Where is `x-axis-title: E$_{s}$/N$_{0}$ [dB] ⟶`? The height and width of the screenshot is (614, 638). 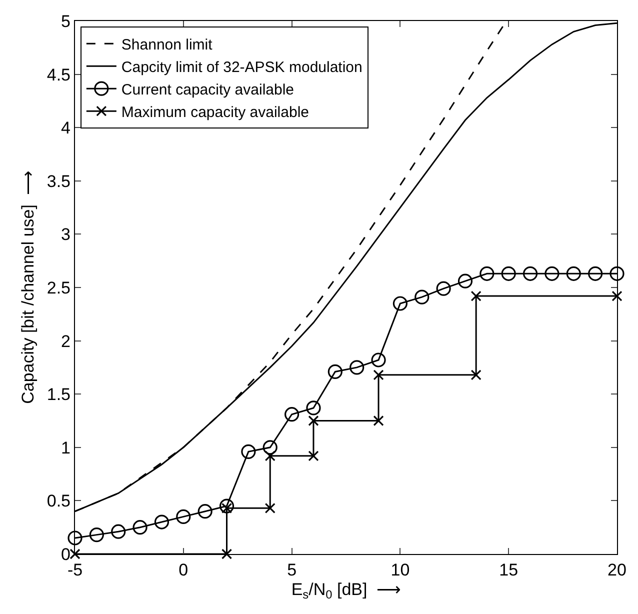
x-axis-title: E$_{s}$/N$_{0}$ [dB] ⟶ is located at coordinates (346, 591).